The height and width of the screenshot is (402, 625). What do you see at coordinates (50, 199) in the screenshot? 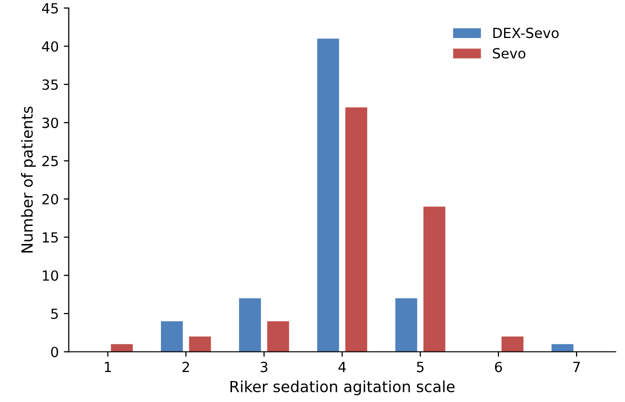
I see `y-tick-label: 20` at bounding box center [50, 199].